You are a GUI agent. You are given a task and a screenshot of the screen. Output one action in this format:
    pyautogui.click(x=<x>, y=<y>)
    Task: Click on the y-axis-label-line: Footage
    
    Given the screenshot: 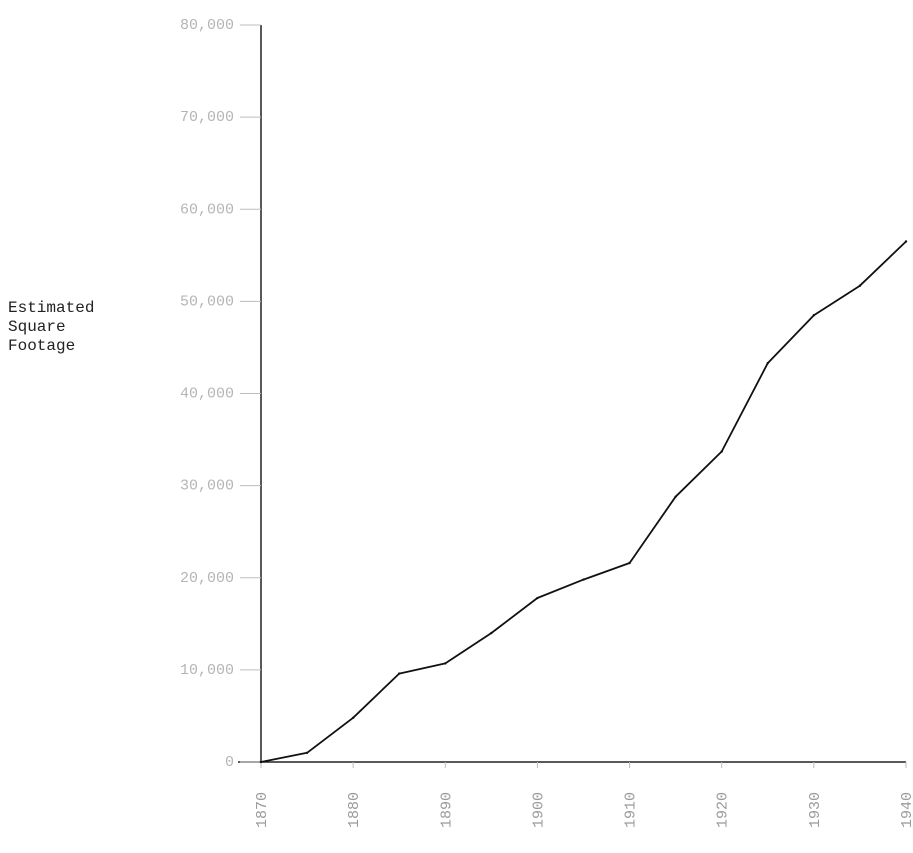 What is the action you would take?
    pyautogui.click(x=41, y=346)
    